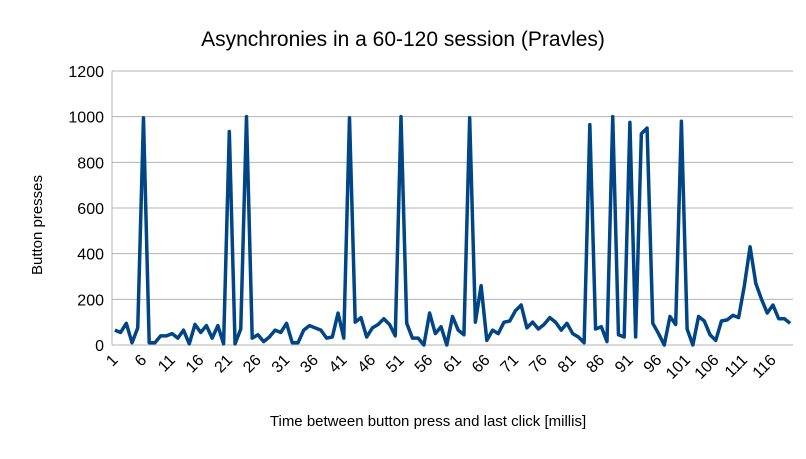  I want to click on x-tick-label: 96, so click(653, 364).